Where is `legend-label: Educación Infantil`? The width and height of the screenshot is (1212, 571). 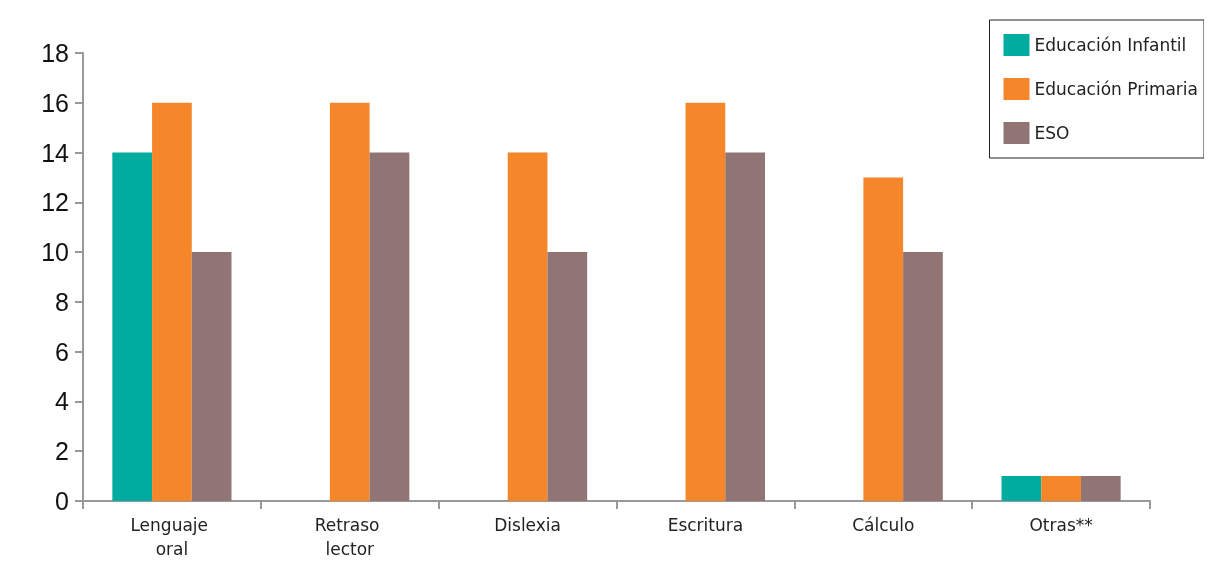
legend-label: Educación Infantil is located at coordinates (1110, 45).